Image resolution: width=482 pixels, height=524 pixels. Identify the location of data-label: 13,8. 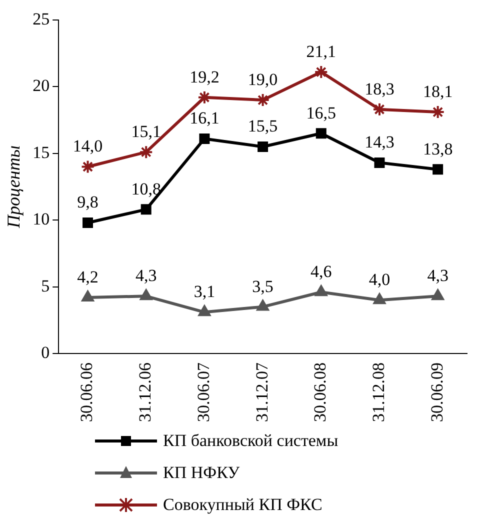
(437, 148).